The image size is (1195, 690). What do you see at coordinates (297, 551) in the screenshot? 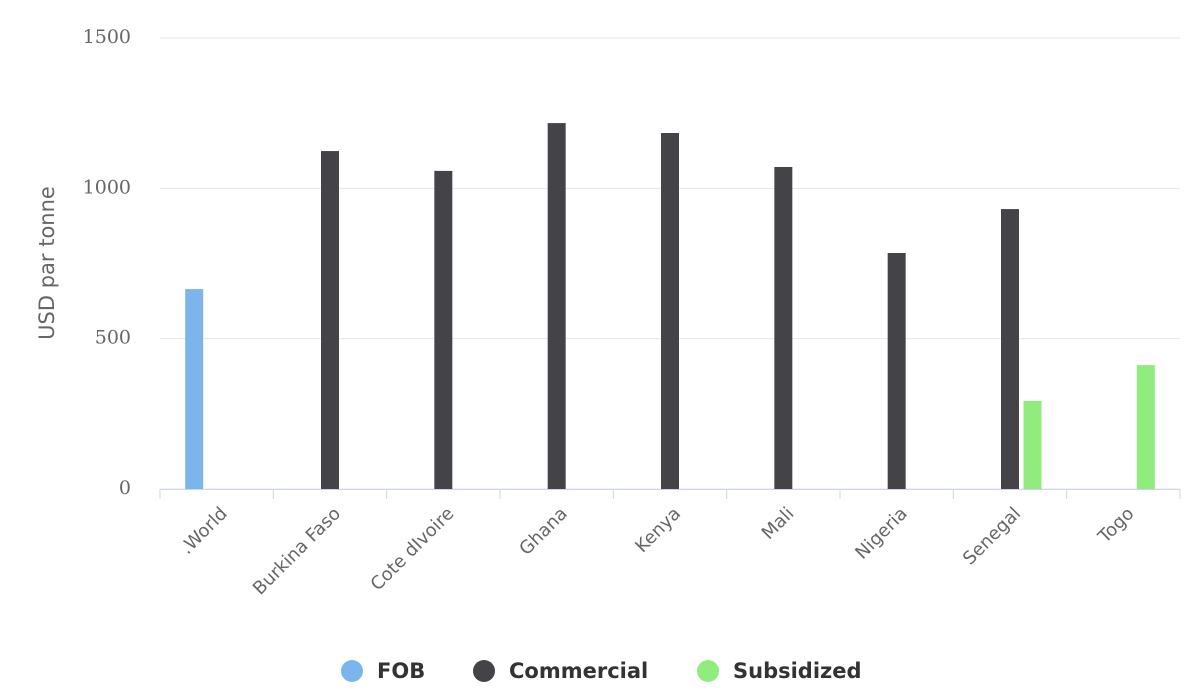
I see `x-tick-label: Burkina Faso` at bounding box center [297, 551].